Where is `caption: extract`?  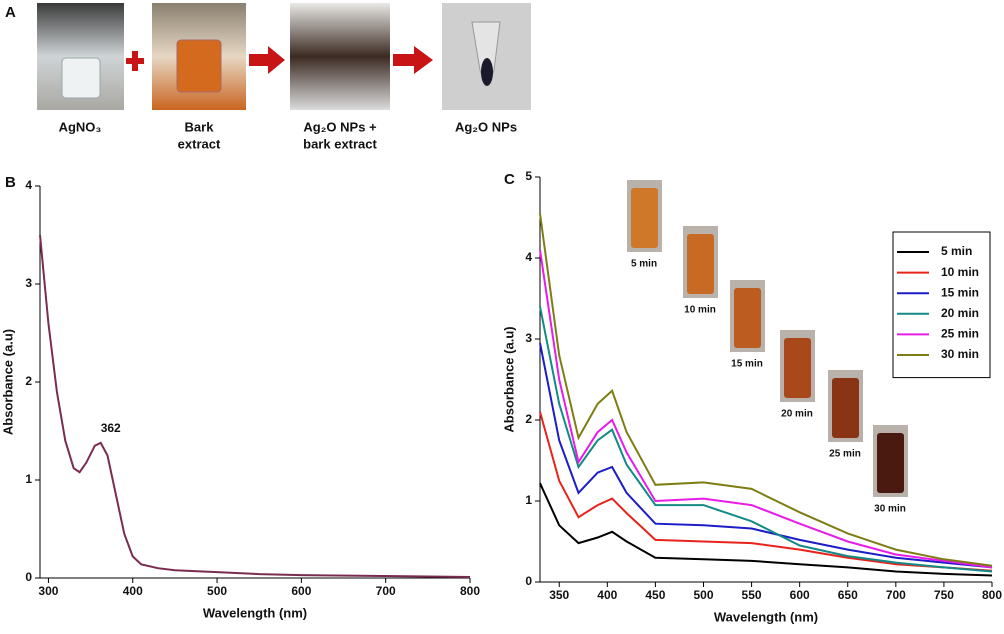
caption: extract is located at coordinates (199, 143).